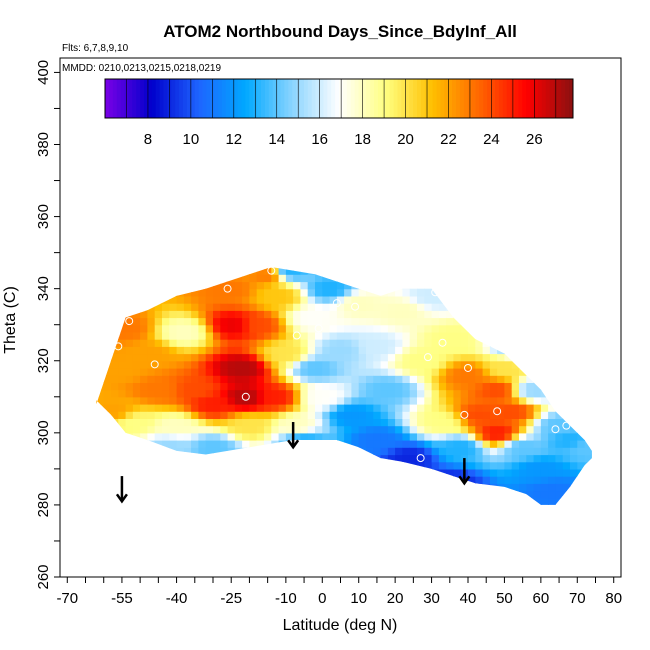  What do you see at coordinates (468, 367) in the screenshot?
I see `sample-marker` at bounding box center [468, 367].